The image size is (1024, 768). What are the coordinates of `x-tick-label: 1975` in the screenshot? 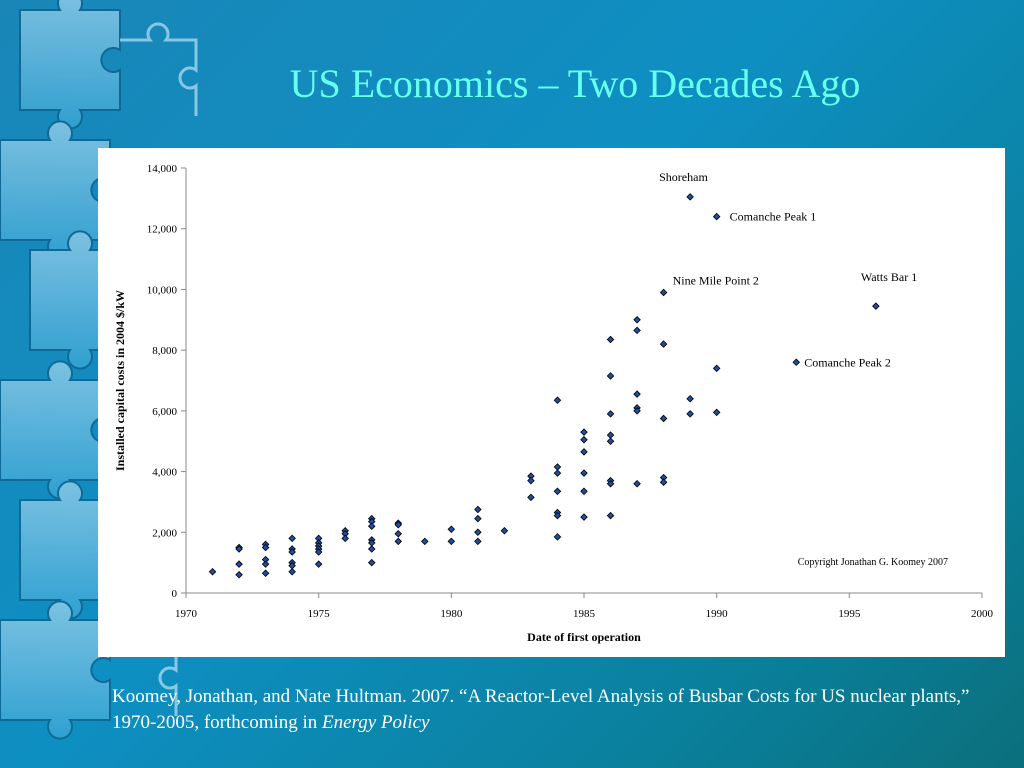 It's located at (319, 614).